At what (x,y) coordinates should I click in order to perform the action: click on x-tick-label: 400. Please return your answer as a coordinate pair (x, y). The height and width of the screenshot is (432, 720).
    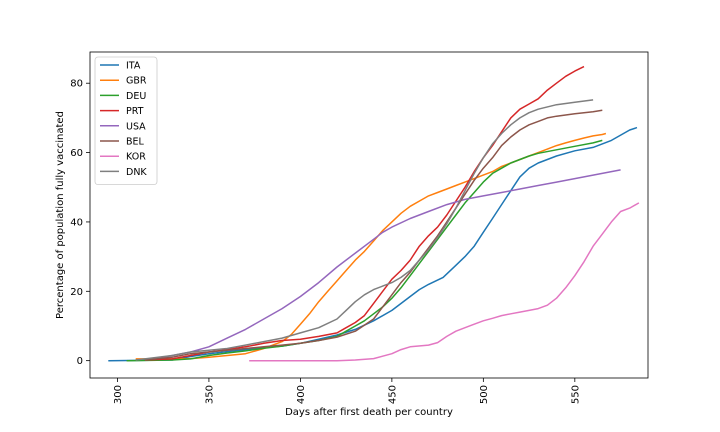
    Looking at the image, I should click on (301, 394).